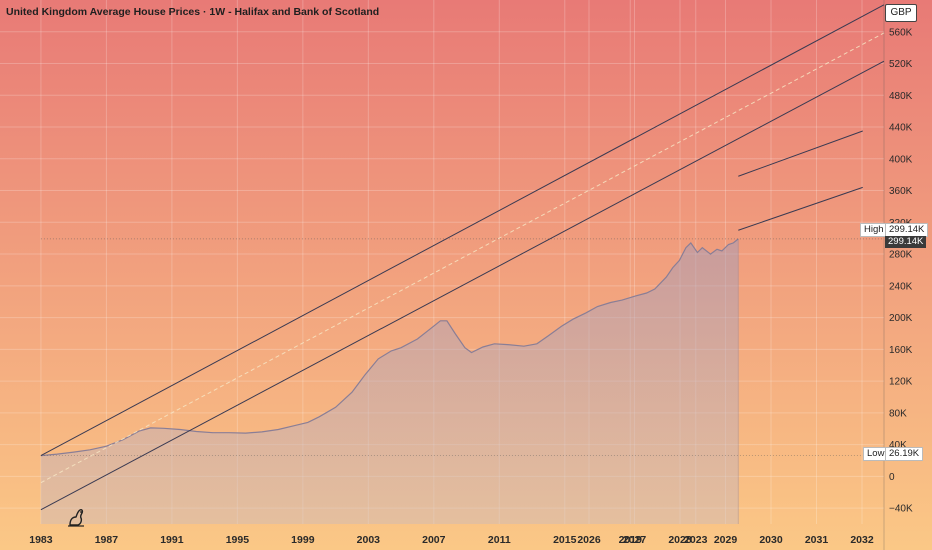  Describe the element at coordinates (898, 413) in the screenshot. I see `y-tick-label: 80K` at that location.